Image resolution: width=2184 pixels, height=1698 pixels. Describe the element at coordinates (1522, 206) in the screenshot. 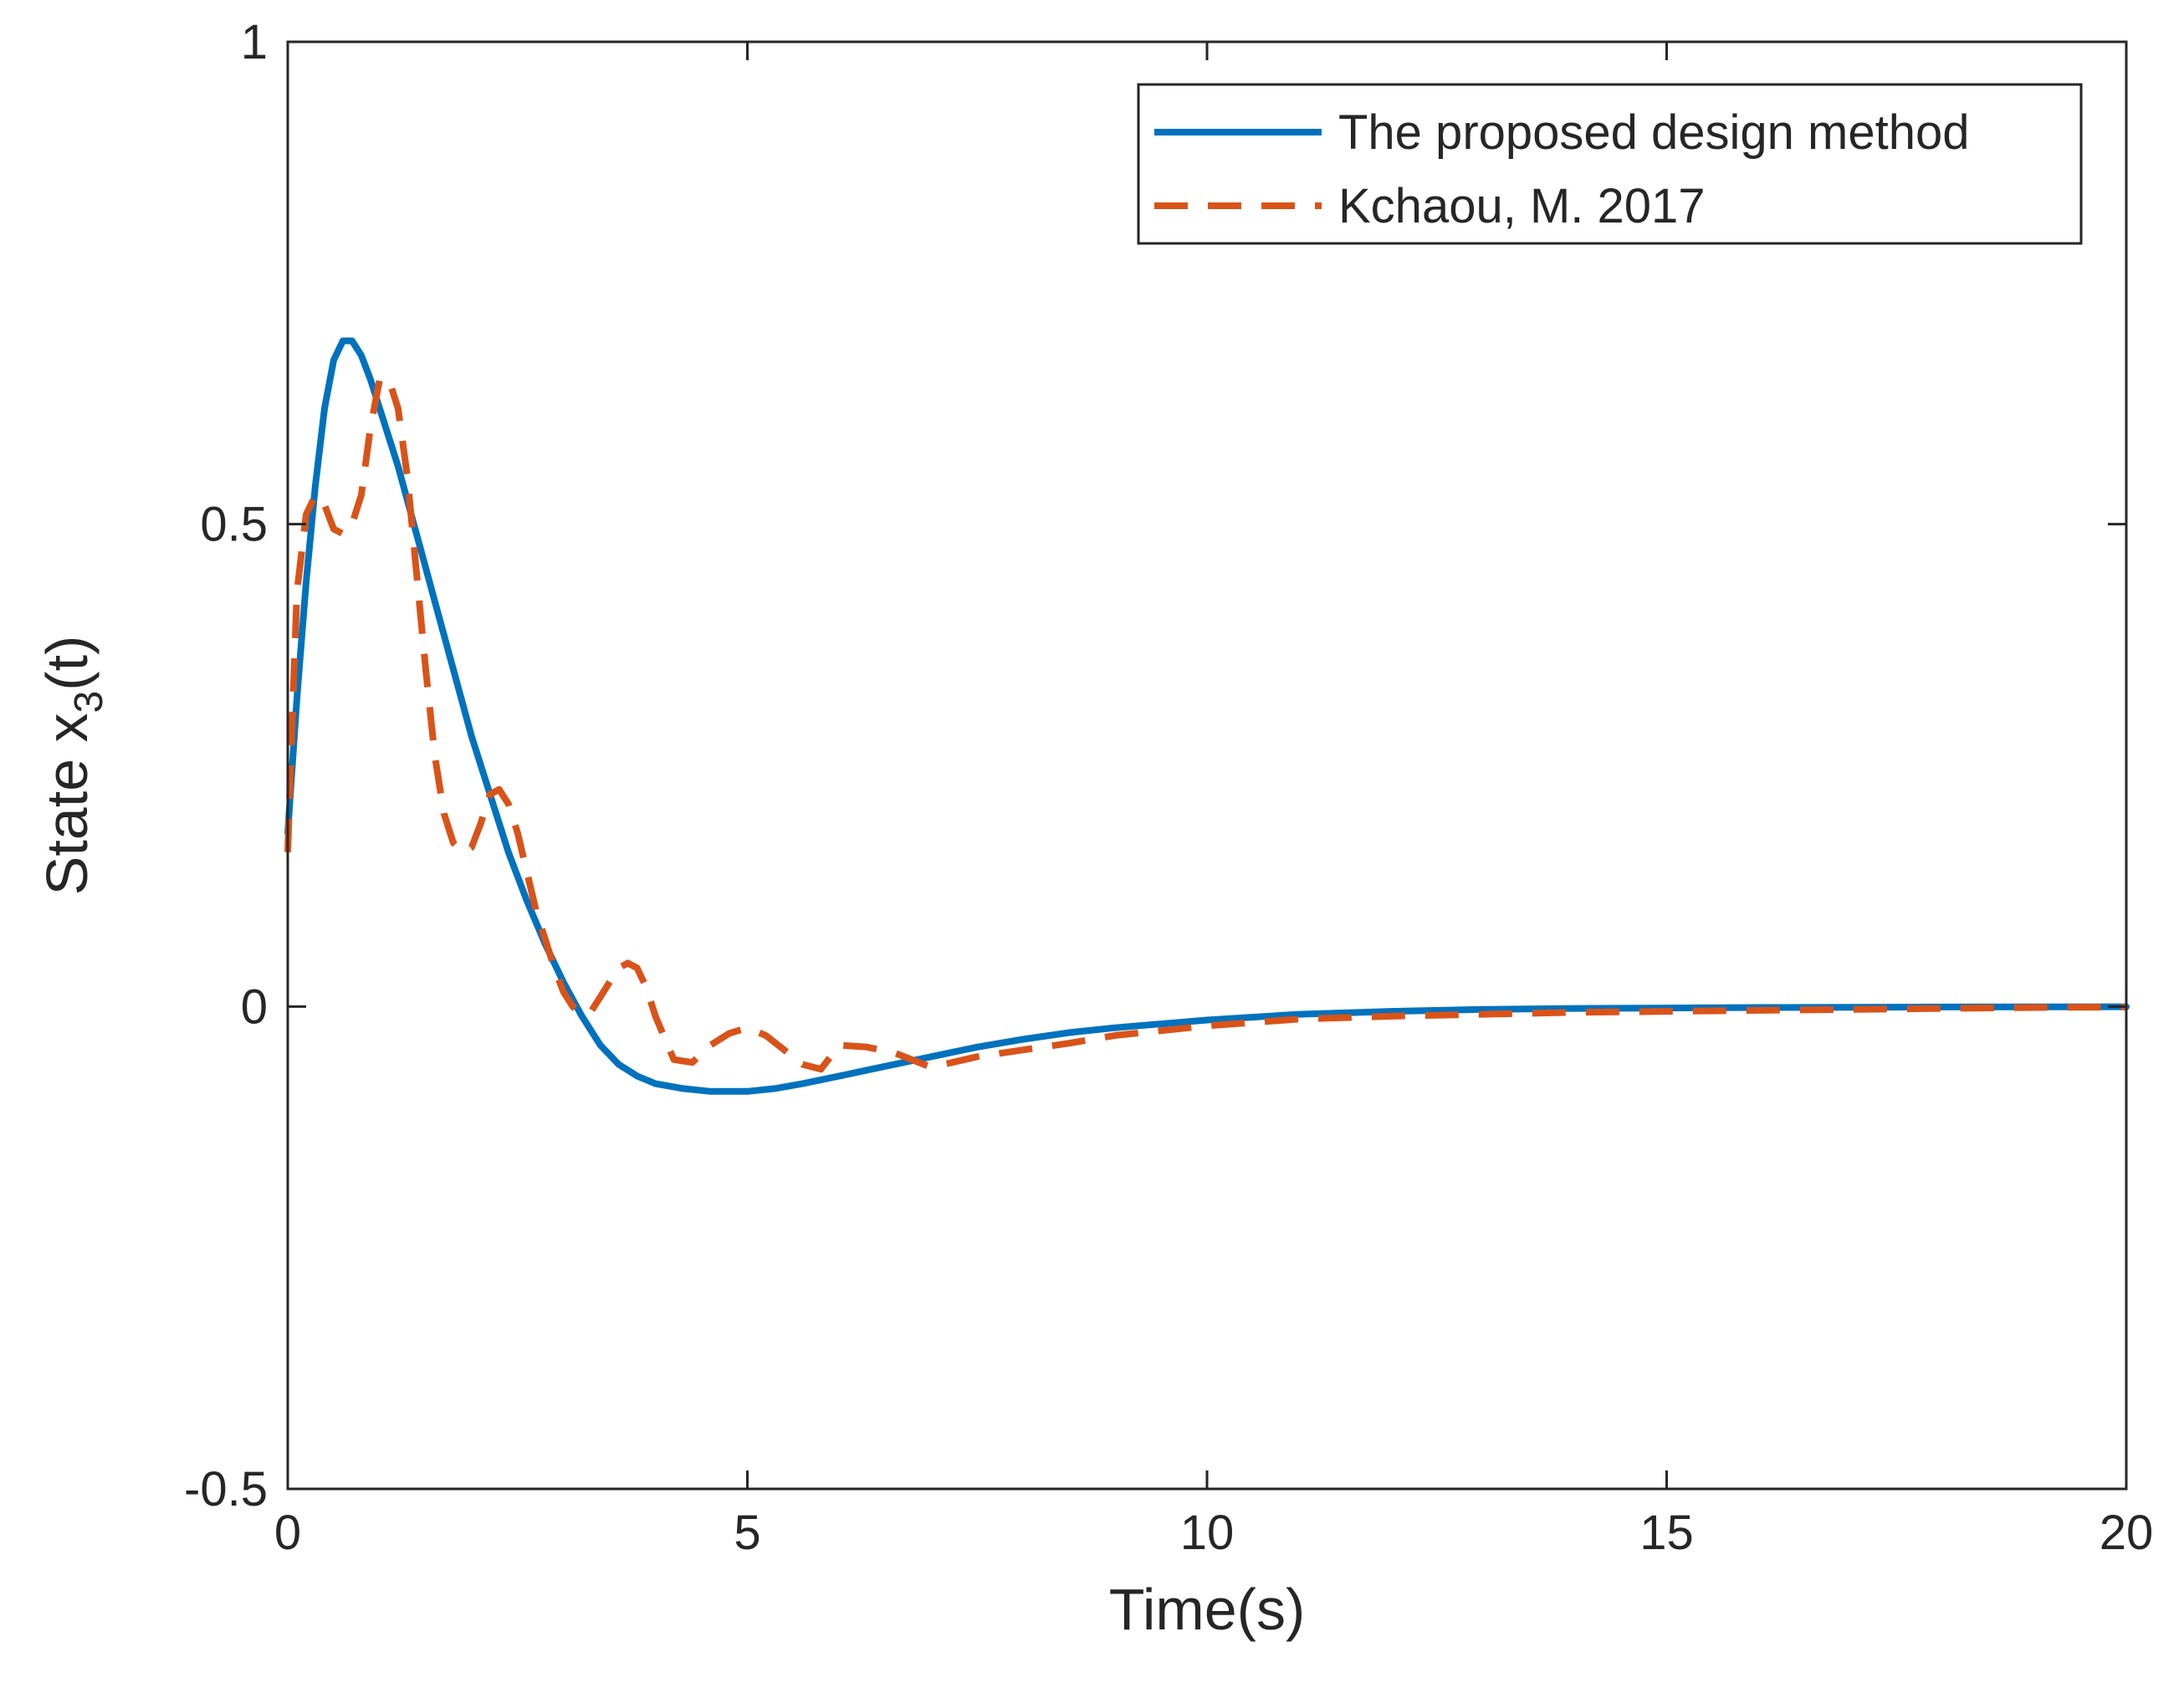

I see `legend-label-kchaou: Kchaou, M. 2017` at that location.